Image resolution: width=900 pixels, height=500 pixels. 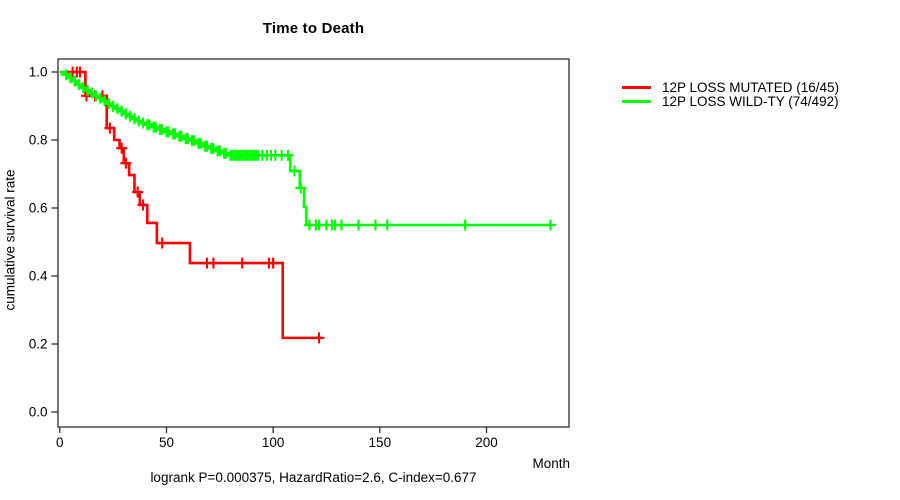 I want to click on x-tick-label: 200, so click(x=486, y=442).